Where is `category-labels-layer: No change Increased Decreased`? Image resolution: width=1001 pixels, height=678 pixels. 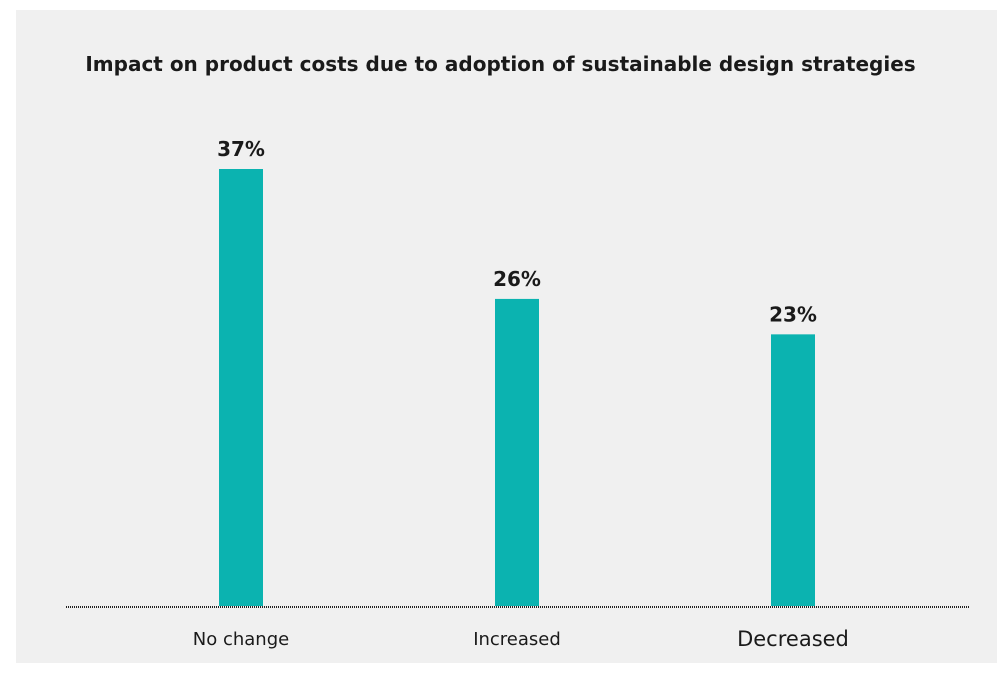
category-labels-layer: No change Increased Decreased is located at coordinates (521, 639).